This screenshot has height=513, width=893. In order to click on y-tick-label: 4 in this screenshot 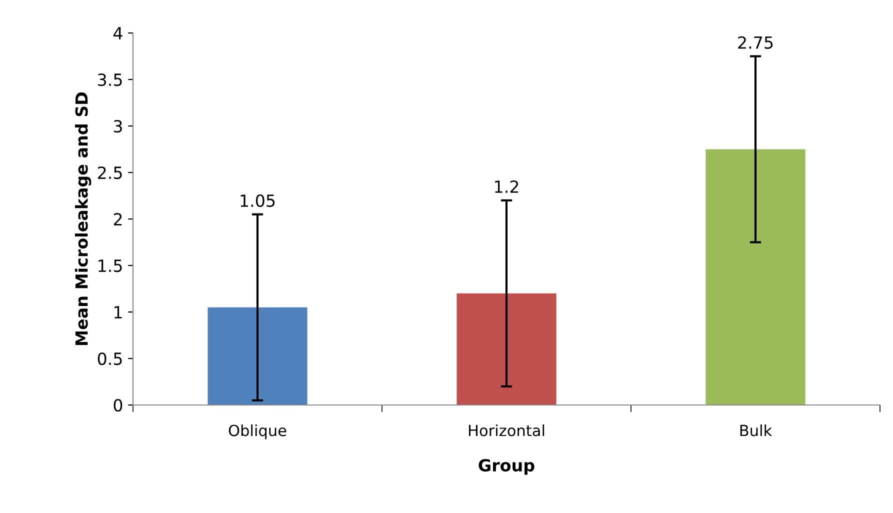, I will do `click(117, 33)`.